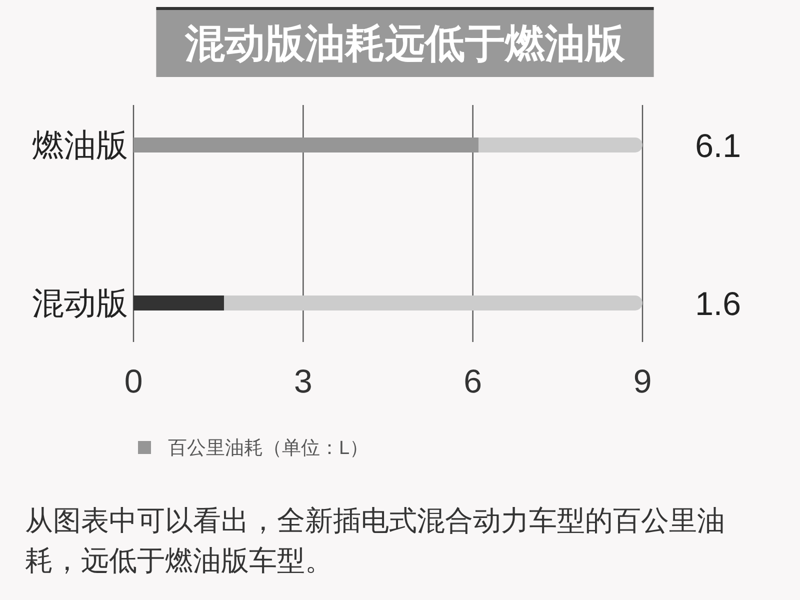 The image size is (800, 600). Describe the element at coordinates (642, 381) in the screenshot. I see `x-tick-label: 9` at that location.